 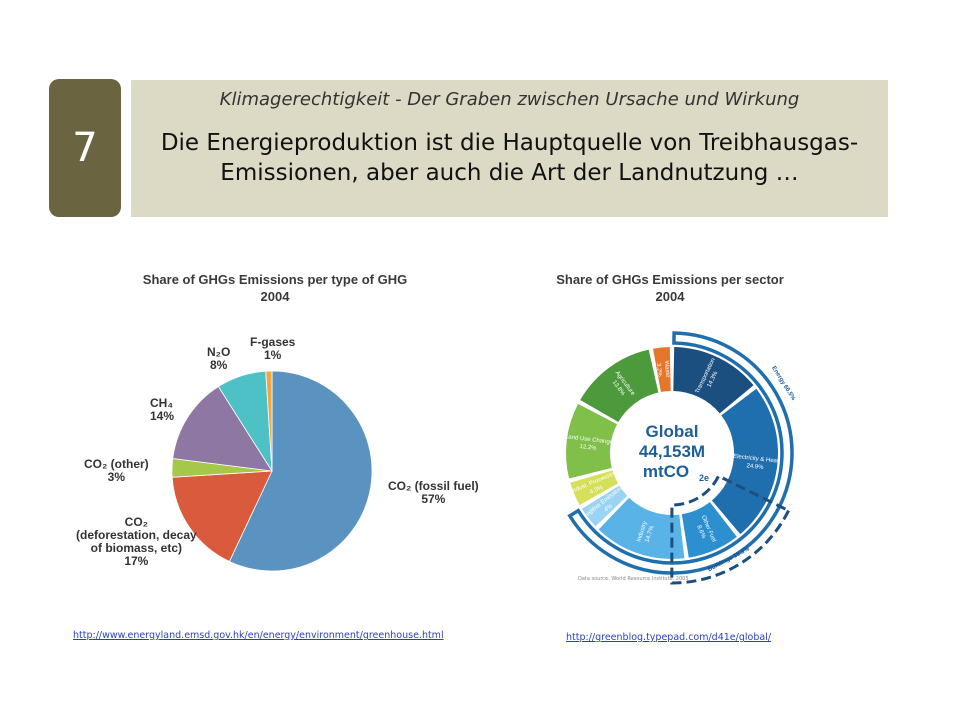 I want to click on sector-indust-processes, so click(x=594, y=488).